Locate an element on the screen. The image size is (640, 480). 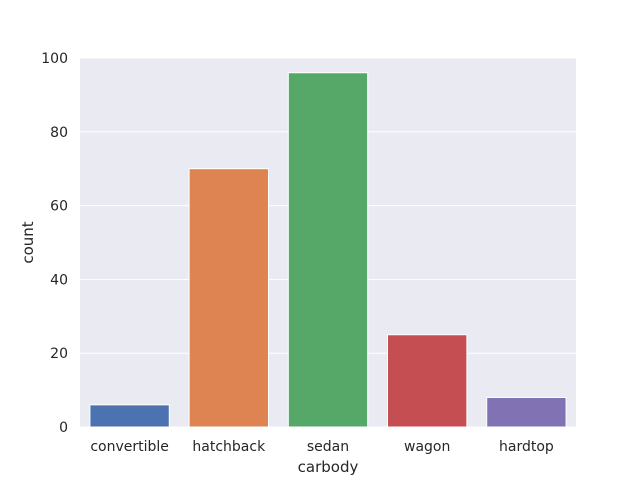
bar-hardtop is located at coordinates (526, 412).